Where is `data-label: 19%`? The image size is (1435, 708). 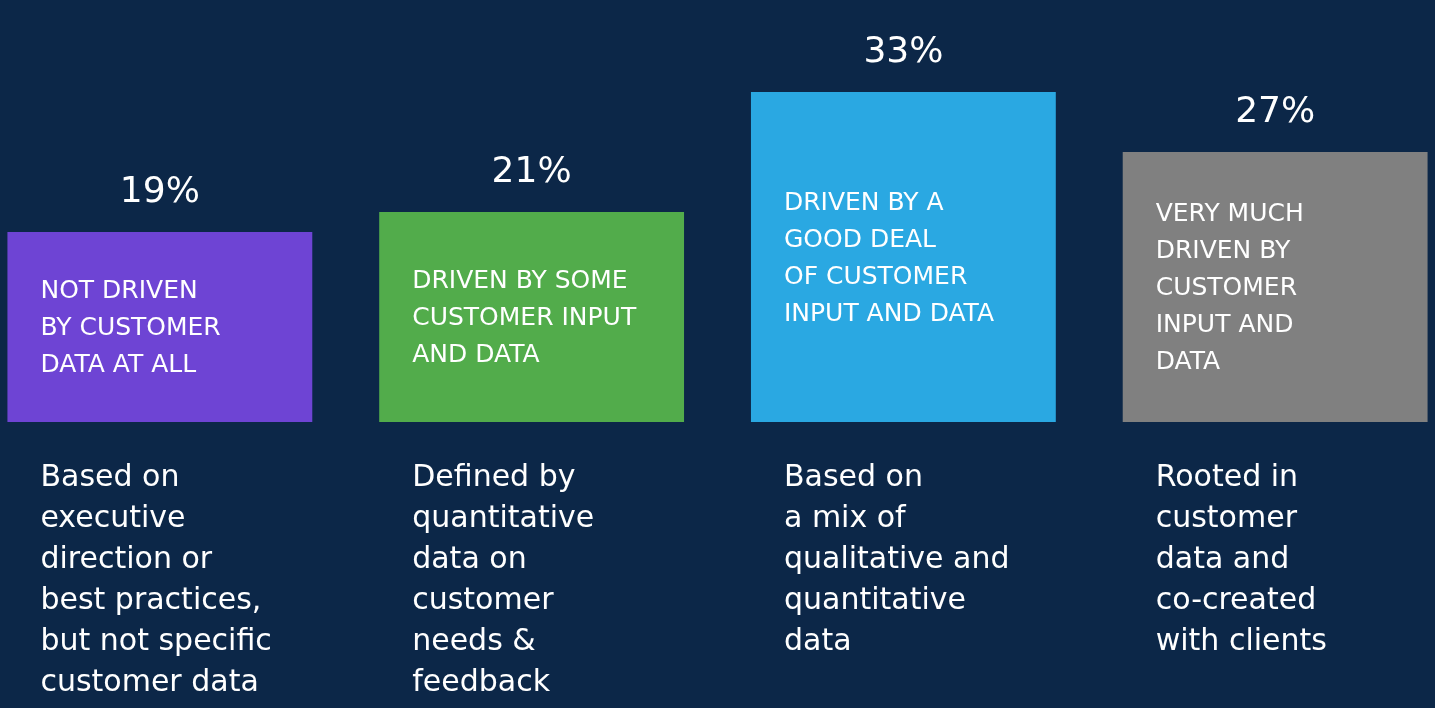
data-label: 19% is located at coordinates (159, 189).